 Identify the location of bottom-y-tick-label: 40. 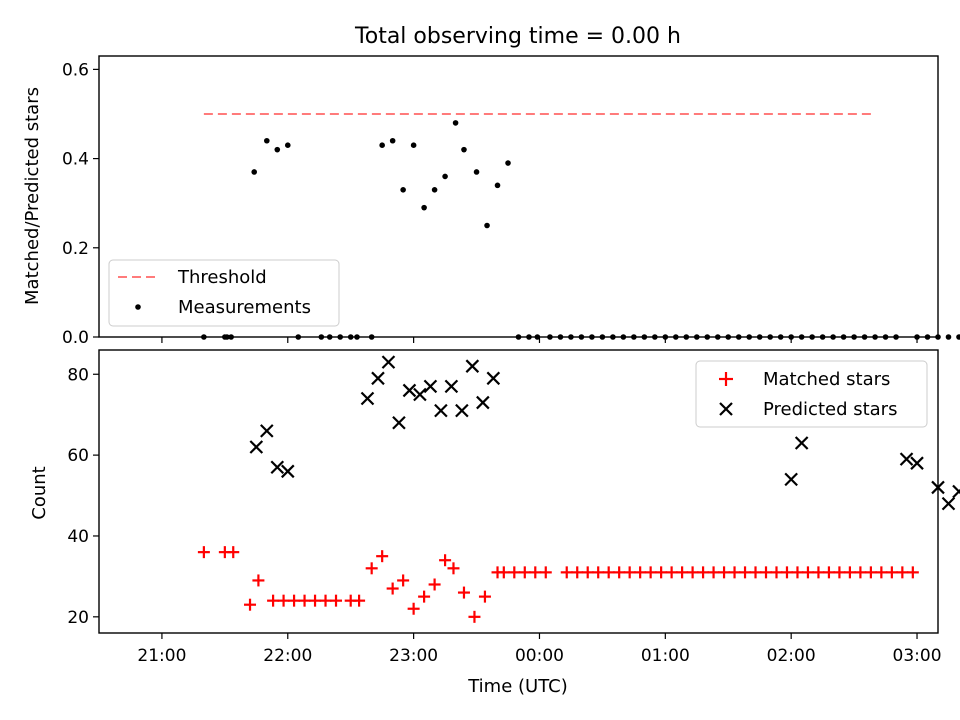
(78, 537).